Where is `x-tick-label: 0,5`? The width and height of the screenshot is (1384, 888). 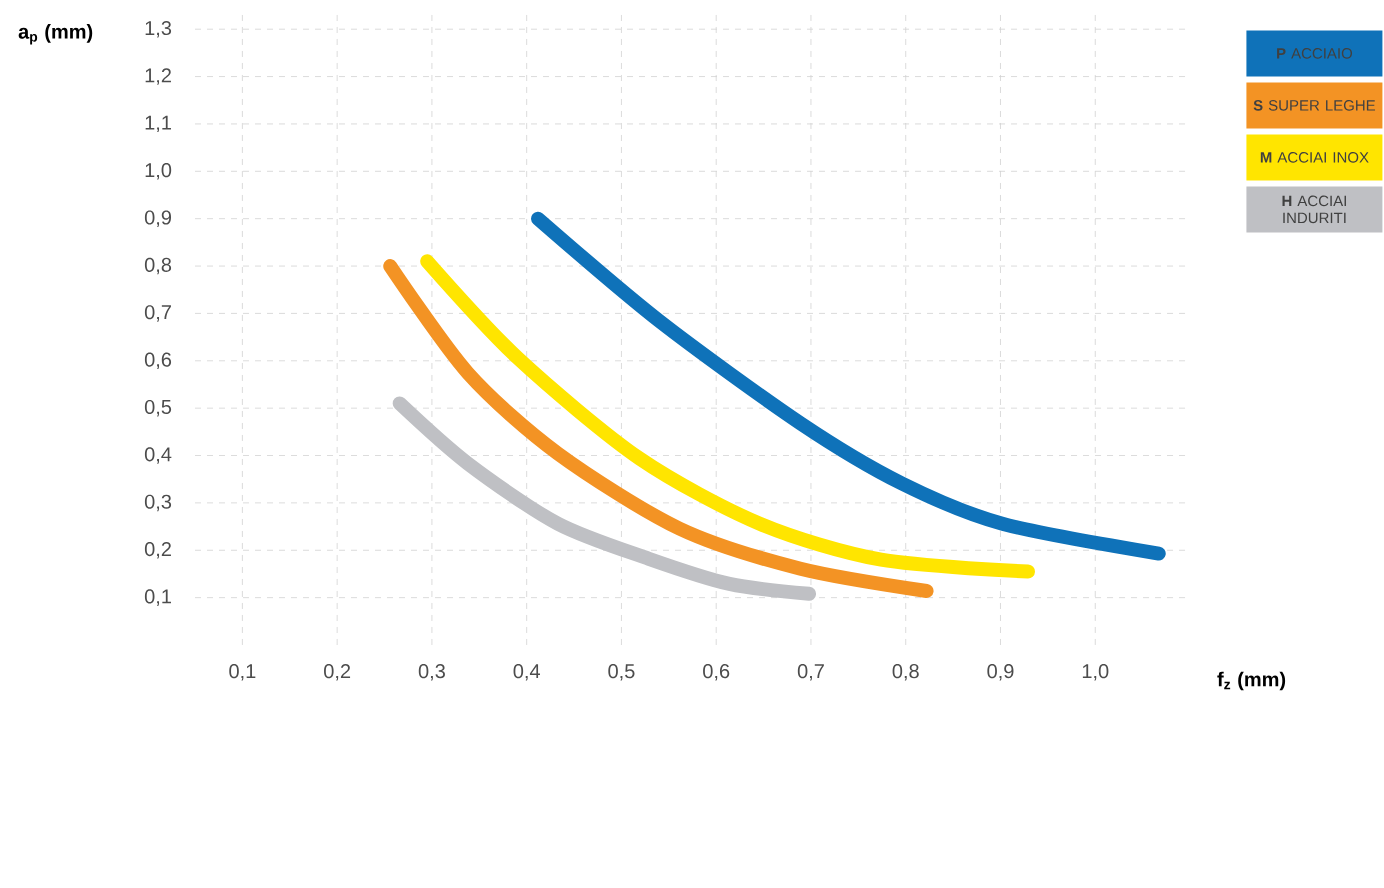
x-tick-label: 0,5 is located at coordinates (621, 672).